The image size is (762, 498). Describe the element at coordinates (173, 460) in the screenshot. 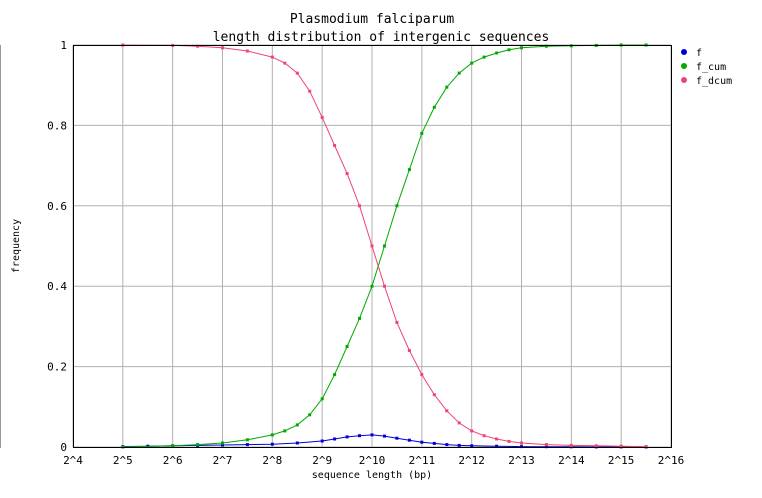

I see `x-tick-label-2: 2^6` at that location.